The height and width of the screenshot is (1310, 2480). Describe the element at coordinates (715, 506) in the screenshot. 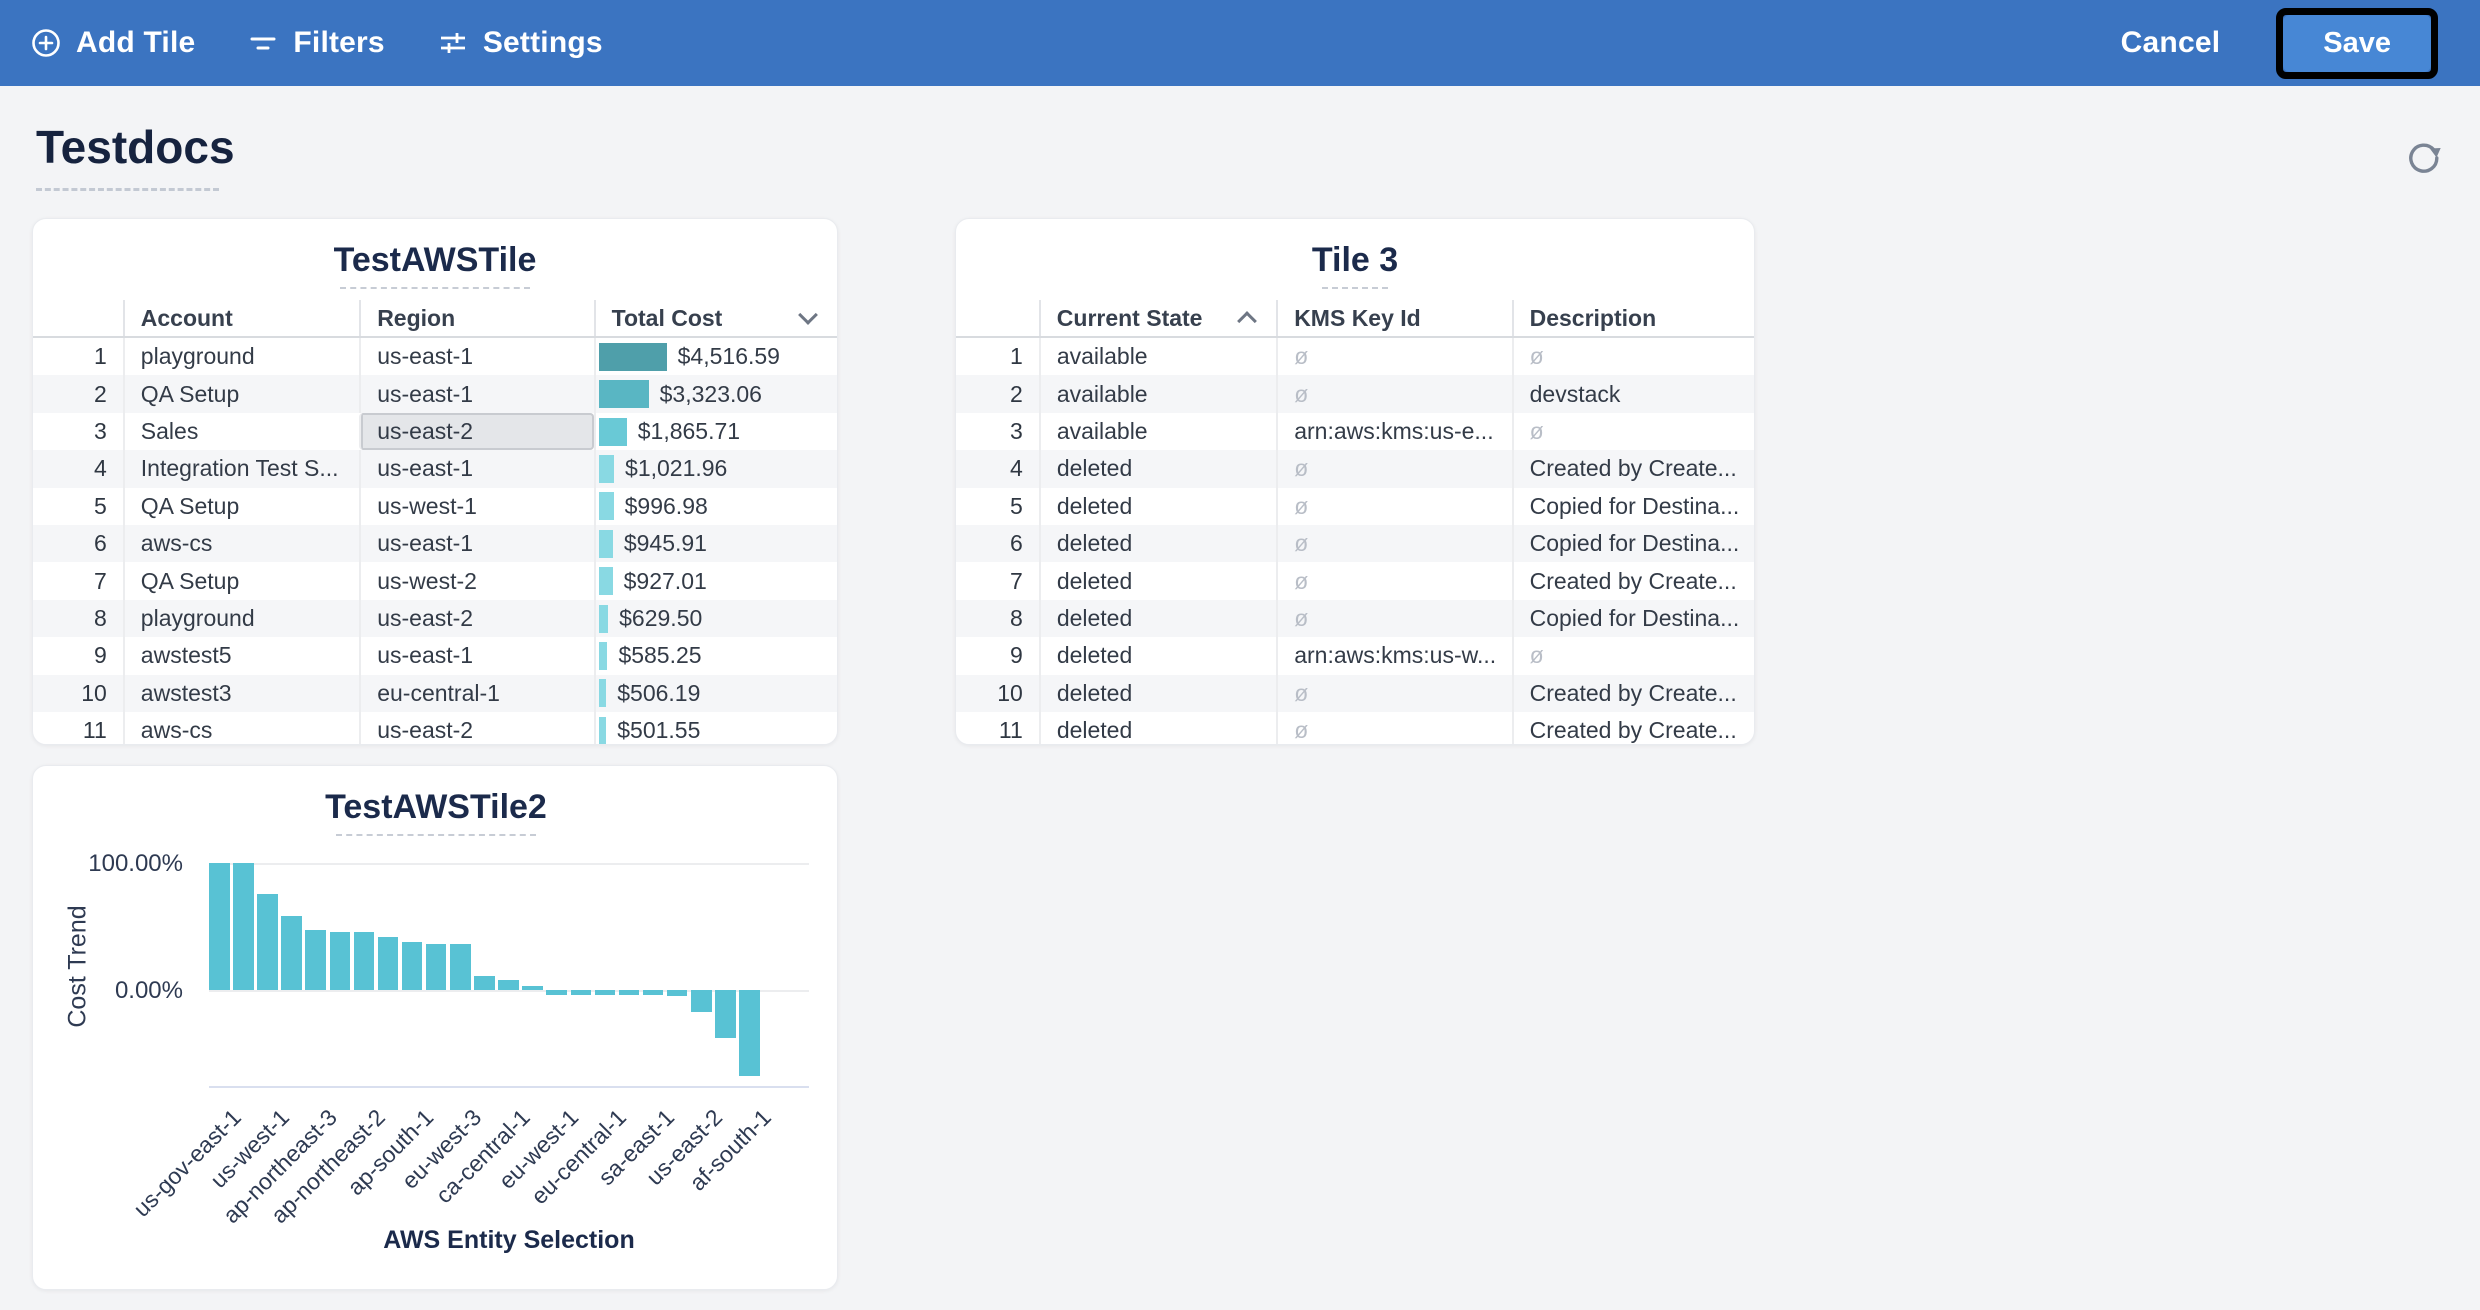

I see `cell-total-cost: $996.98` at that location.